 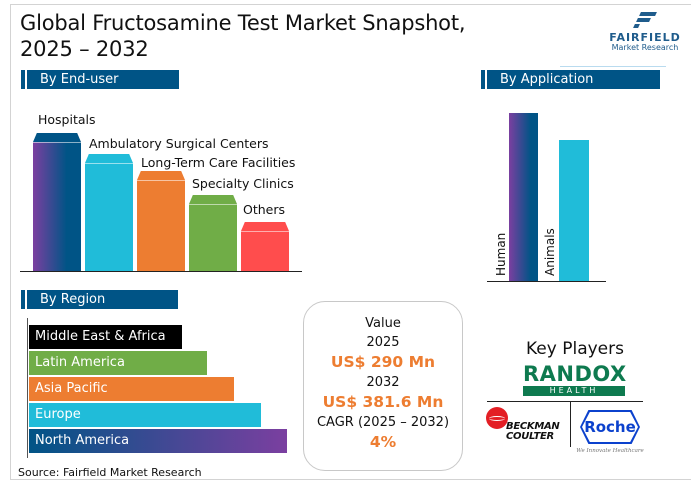 I want to click on year-2025: 2025, so click(x=383, y=342).